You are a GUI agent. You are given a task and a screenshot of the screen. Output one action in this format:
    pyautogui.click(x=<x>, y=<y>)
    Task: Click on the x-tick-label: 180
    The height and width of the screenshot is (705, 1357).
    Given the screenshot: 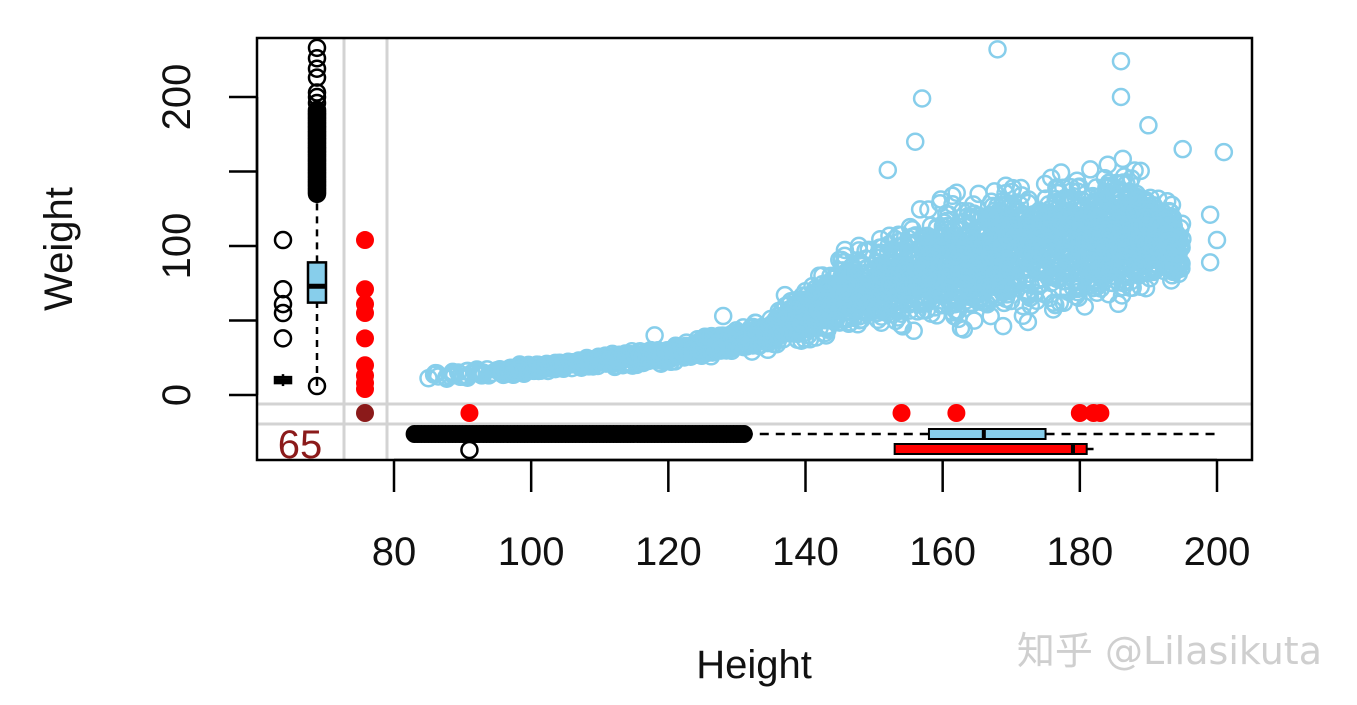 What is the action you would take?
    pyautogui.click(x=1079, y=552)
    